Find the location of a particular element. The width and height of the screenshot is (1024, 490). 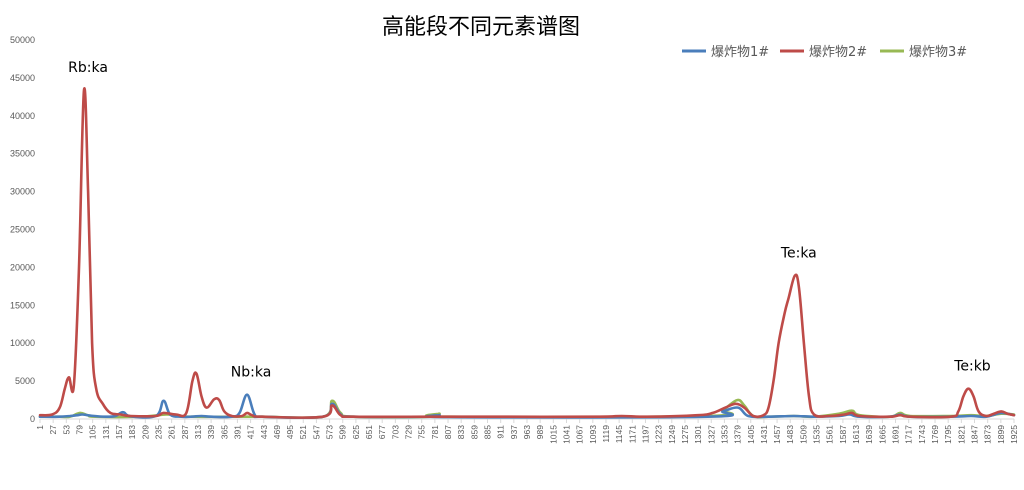

x-tick-label: 1717 is located at coordinates (909, 434).